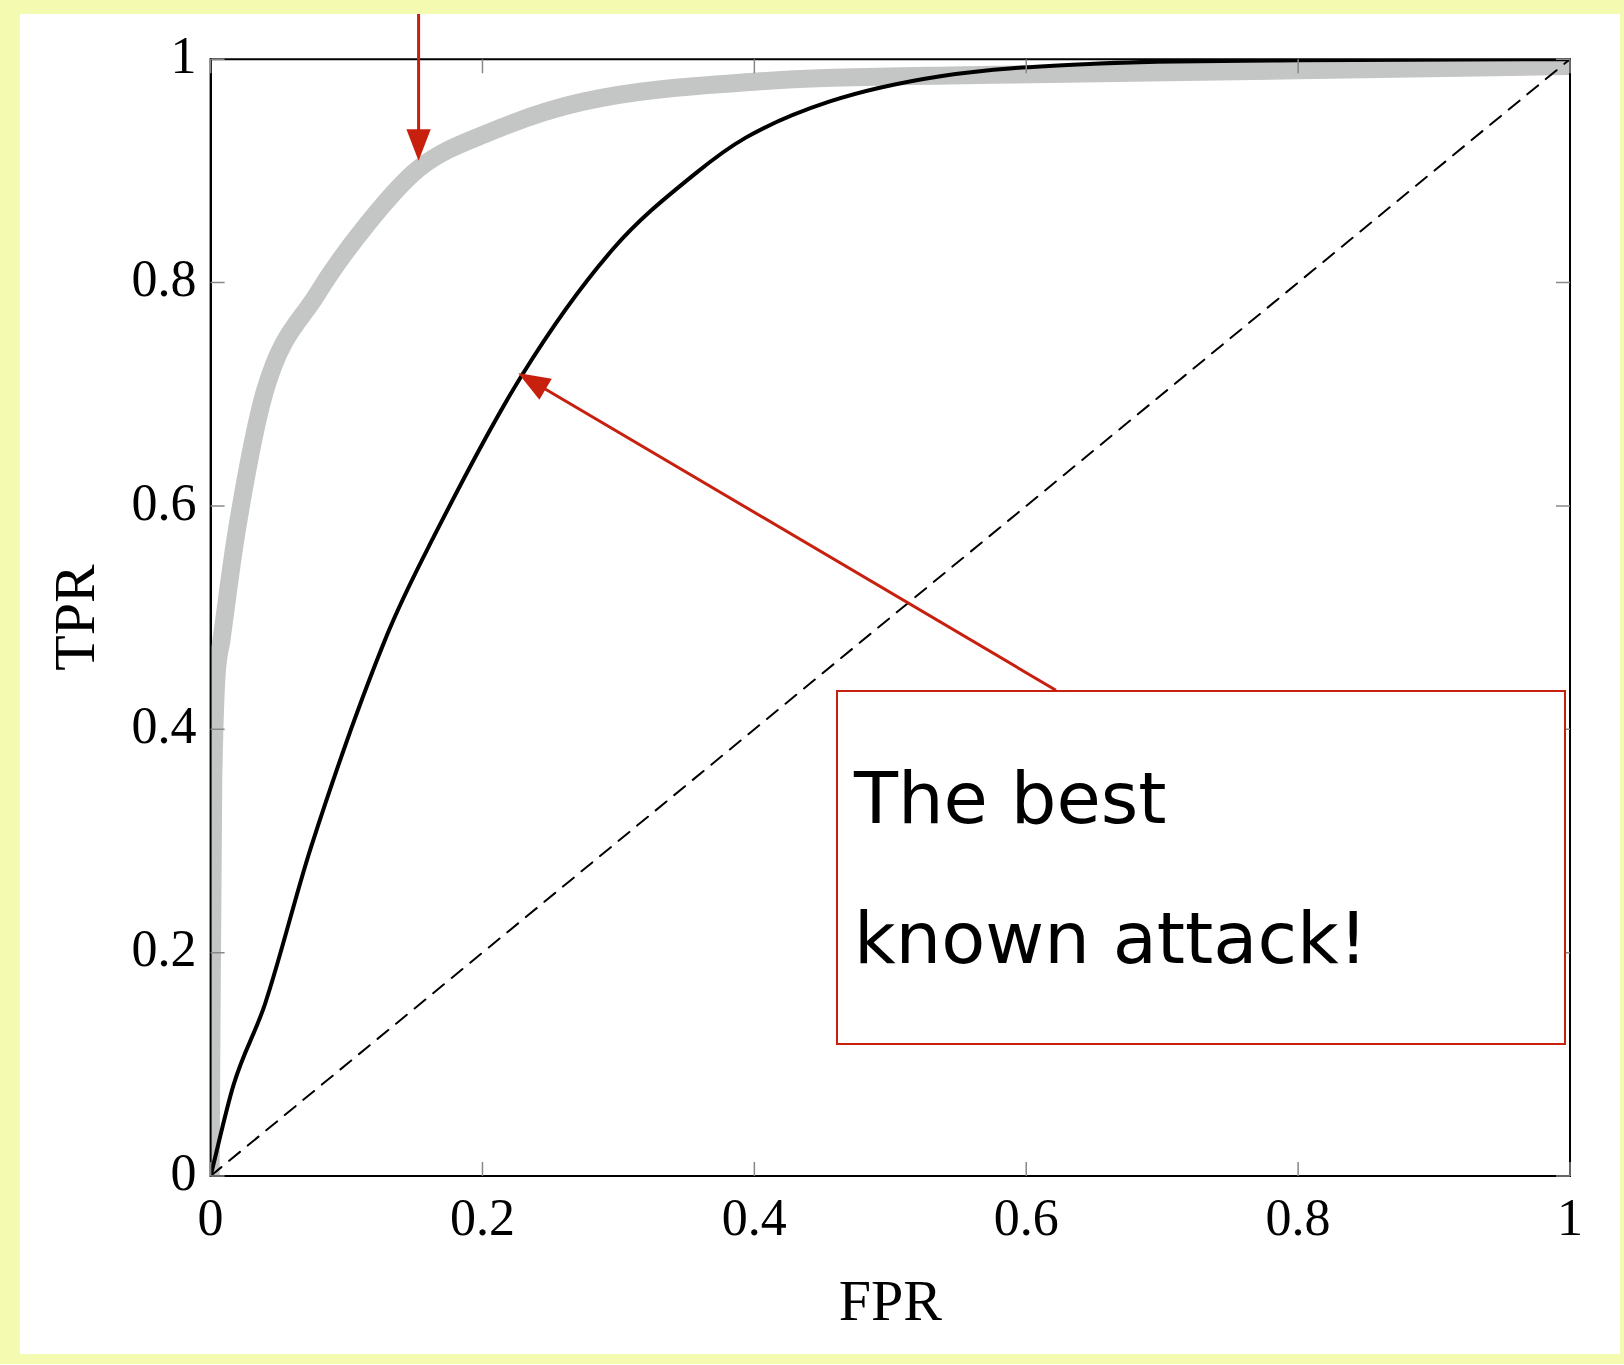 This screenshot has height=1365, width=1624. Describe the element at coordinates (164, 725) in the screenshot. I see `y-tick-label: 0.4` at that location.